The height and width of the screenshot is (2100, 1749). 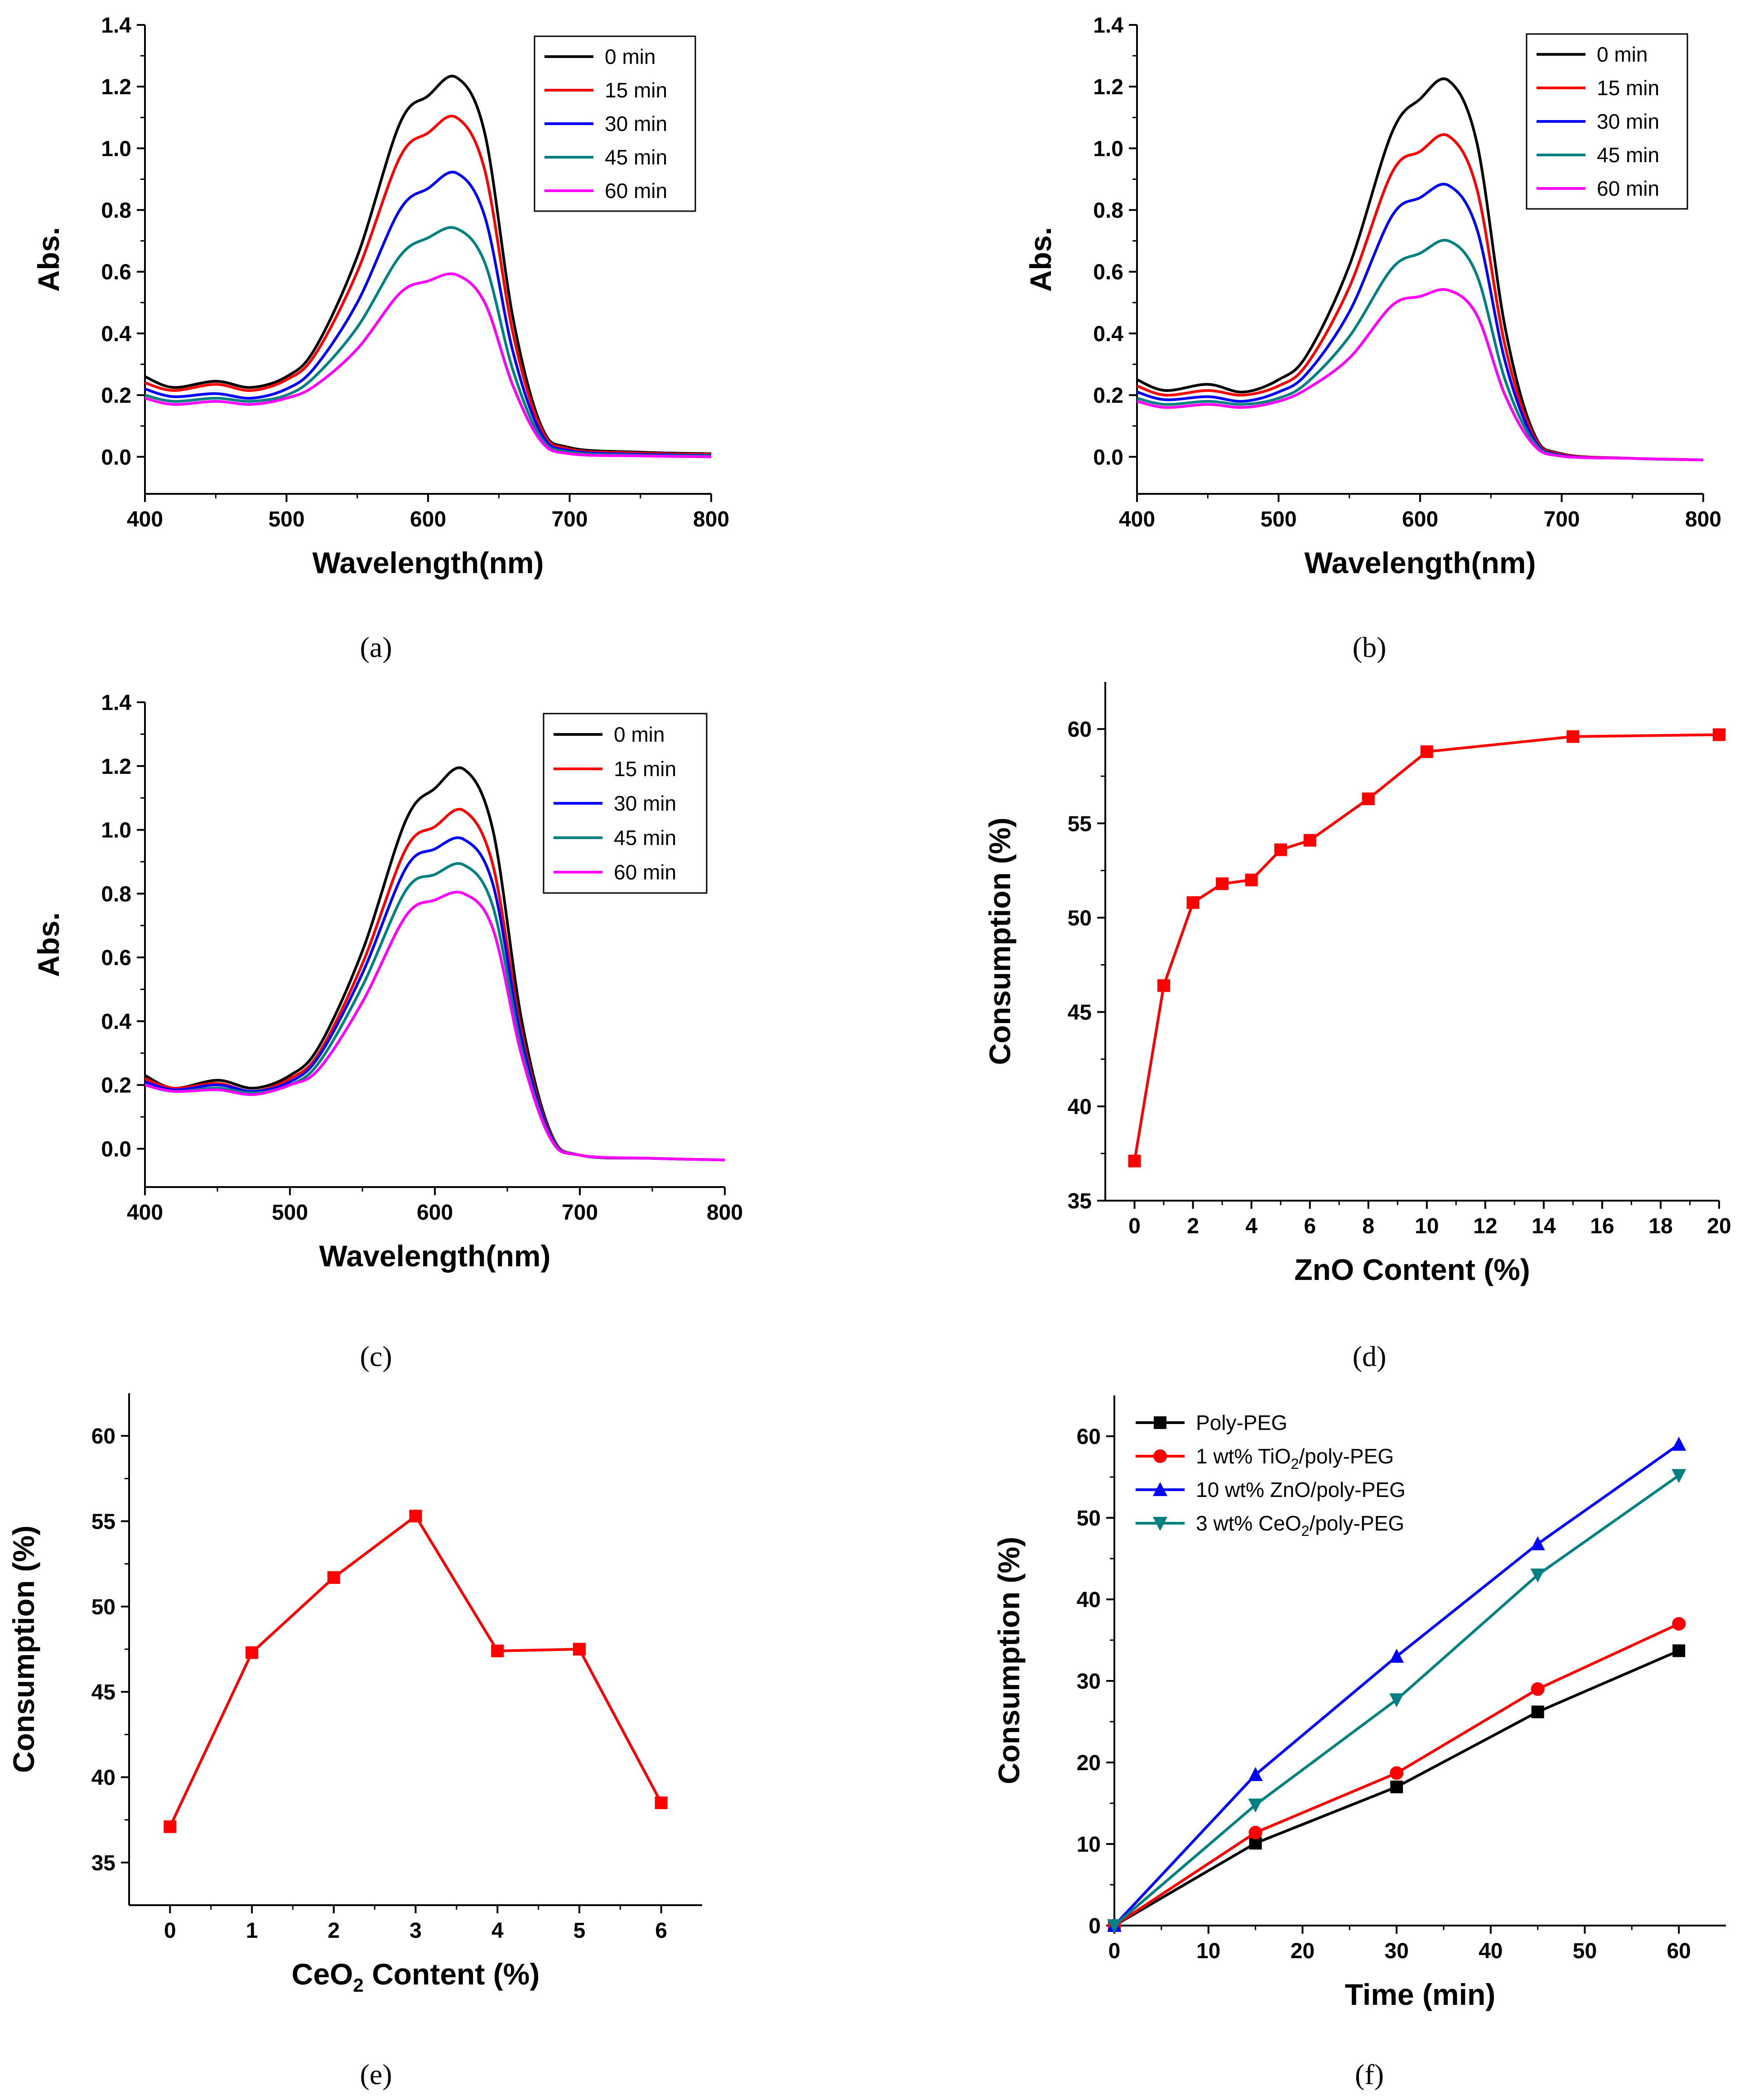 I want to click on caption-f: (f), so click(x=1369, y=2074).